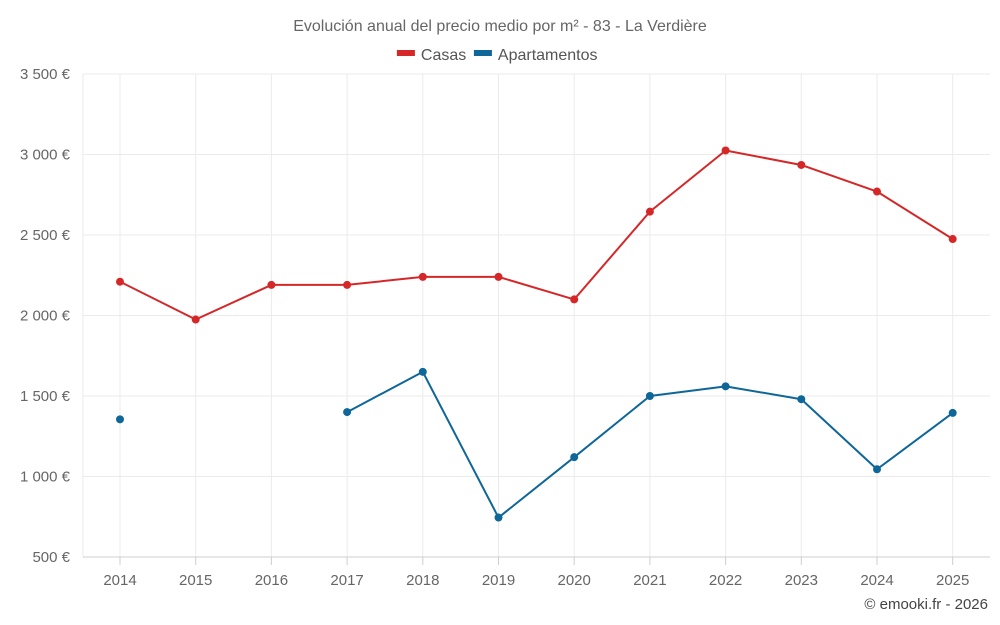 The height and width of the screenshot is (625, 1000). Describe the element at coordinates (876, 580) in the screenshot. I see `x-tick-label: 2024` at that location.